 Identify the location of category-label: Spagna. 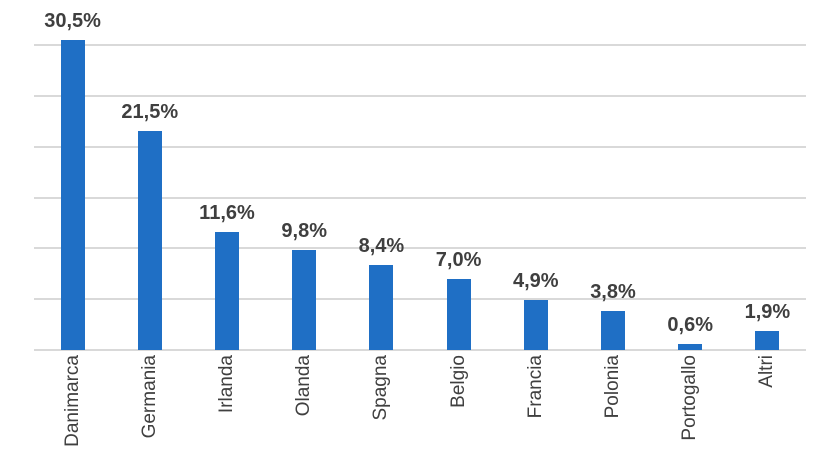
(381, 388).